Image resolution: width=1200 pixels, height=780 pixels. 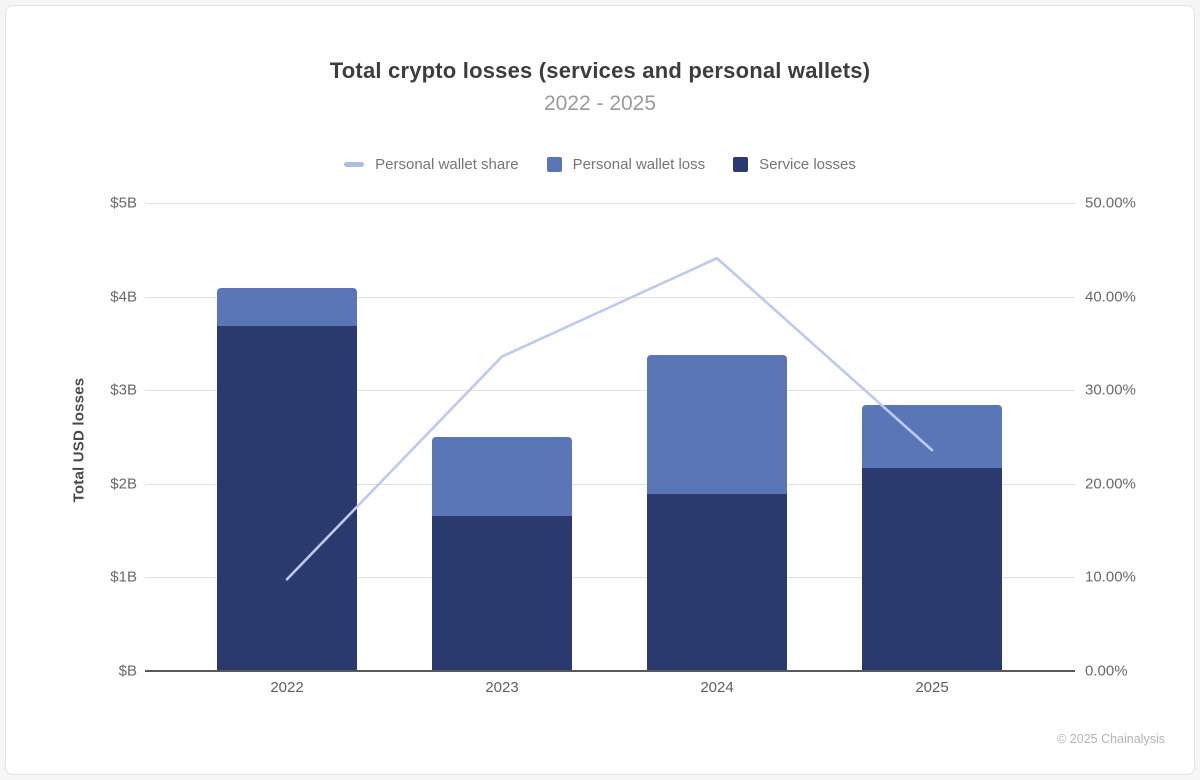 What do you see at coordinates (123, 297) in the screenshot?
I see `left-axis-tick: $4B` at bounding box center [123, 297].